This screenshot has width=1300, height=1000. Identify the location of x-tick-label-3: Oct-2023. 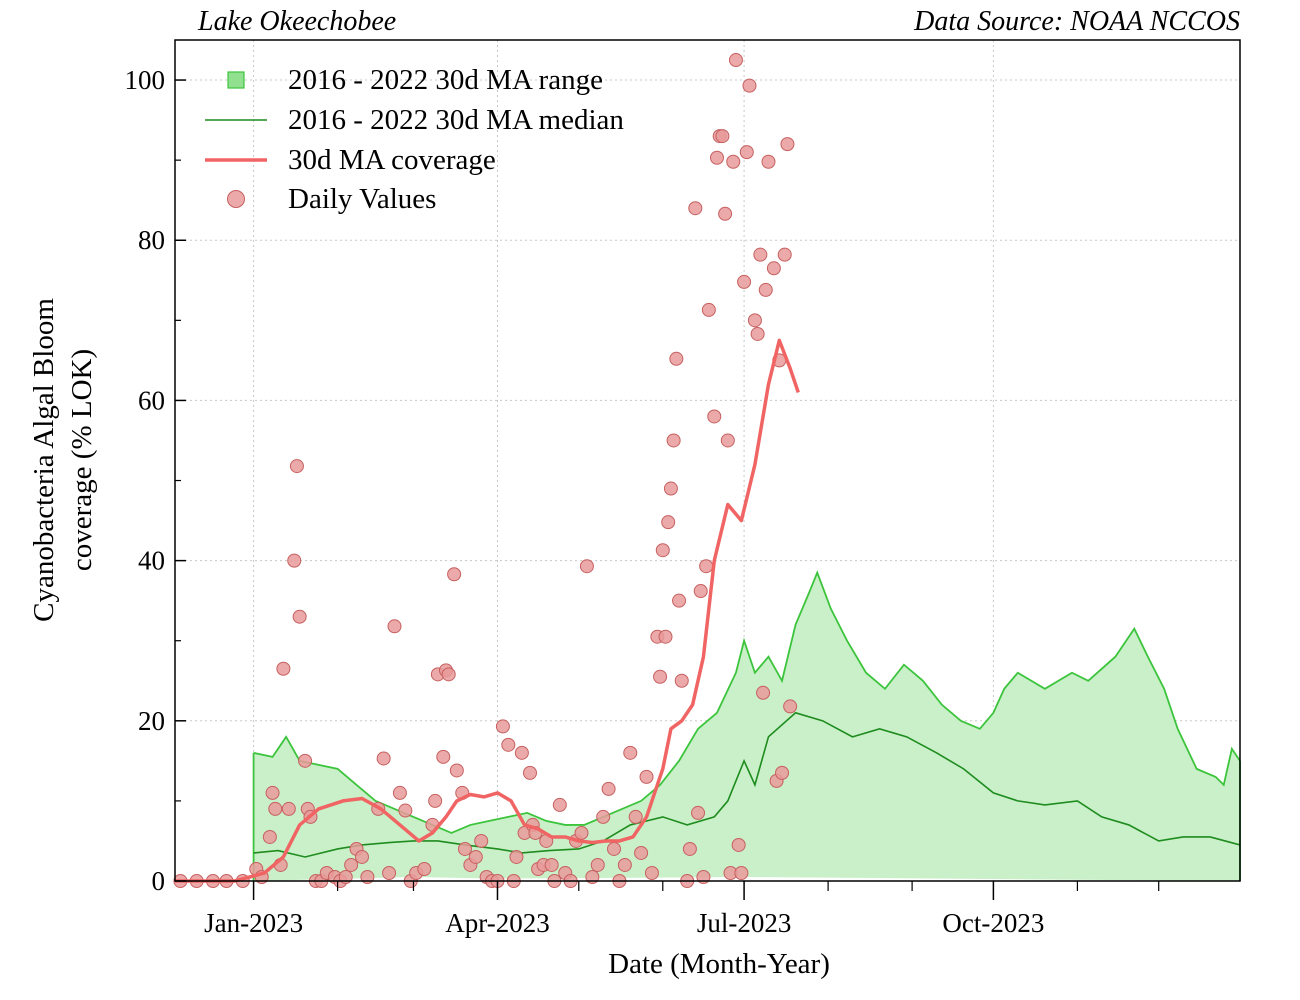
(993, 923).